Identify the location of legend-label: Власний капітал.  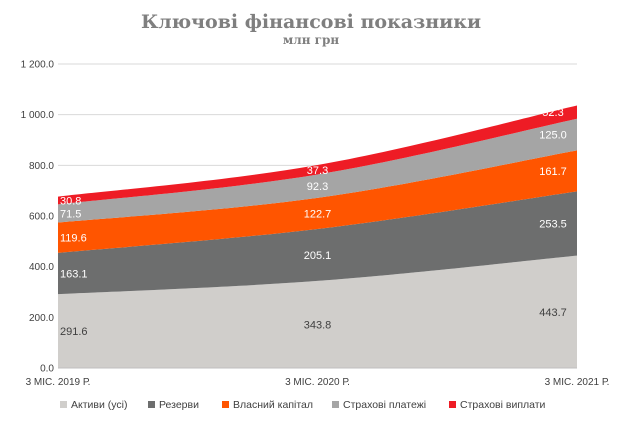
(273, 405).